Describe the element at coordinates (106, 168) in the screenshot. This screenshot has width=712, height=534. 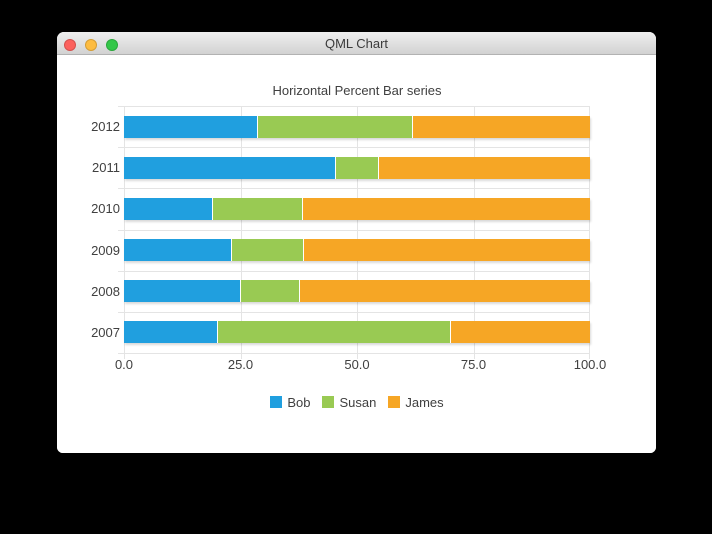
I see `category-axis-label: 2011` at that location.